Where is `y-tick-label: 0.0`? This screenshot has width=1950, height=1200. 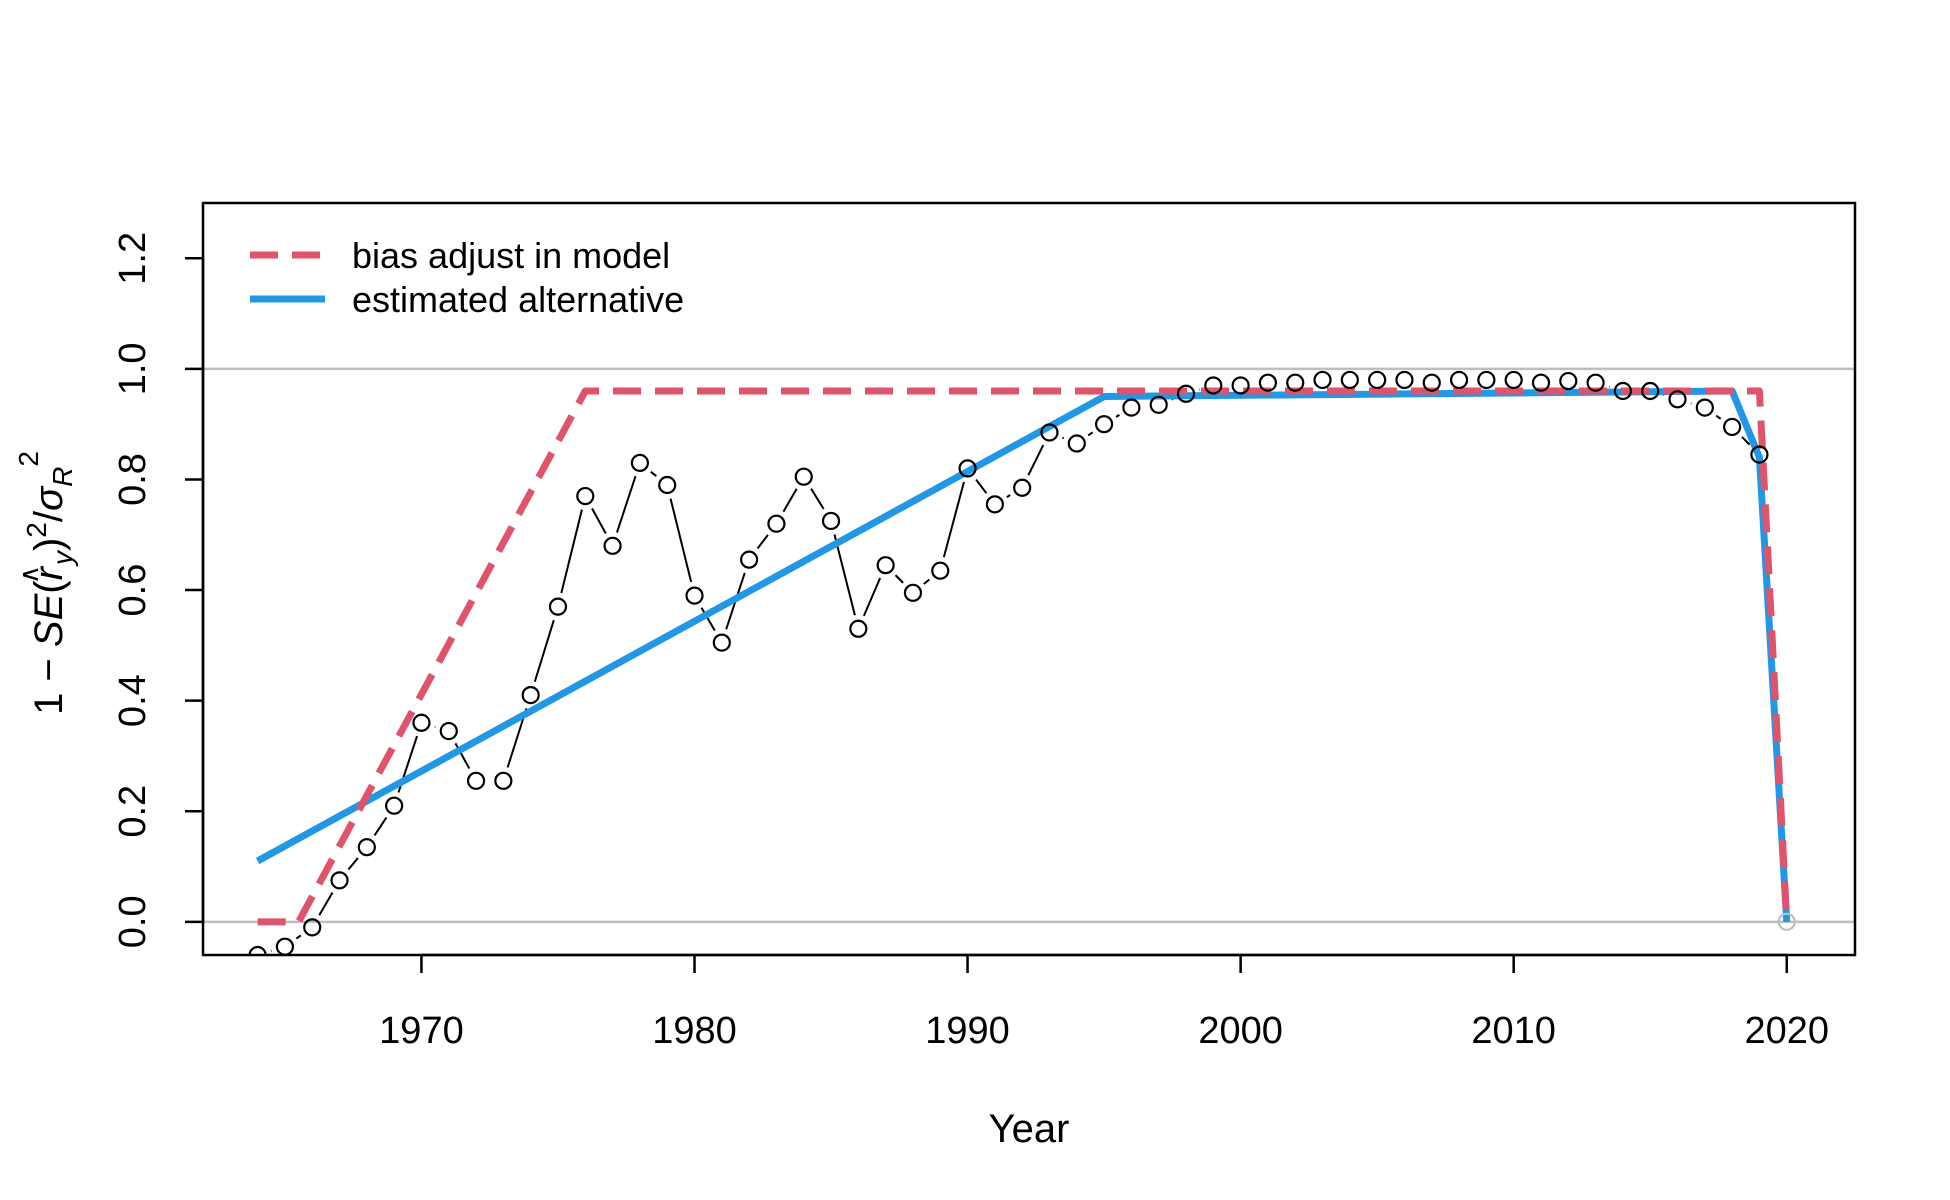 y-tick-label: 0.0 is located at coordinates (133, 921).